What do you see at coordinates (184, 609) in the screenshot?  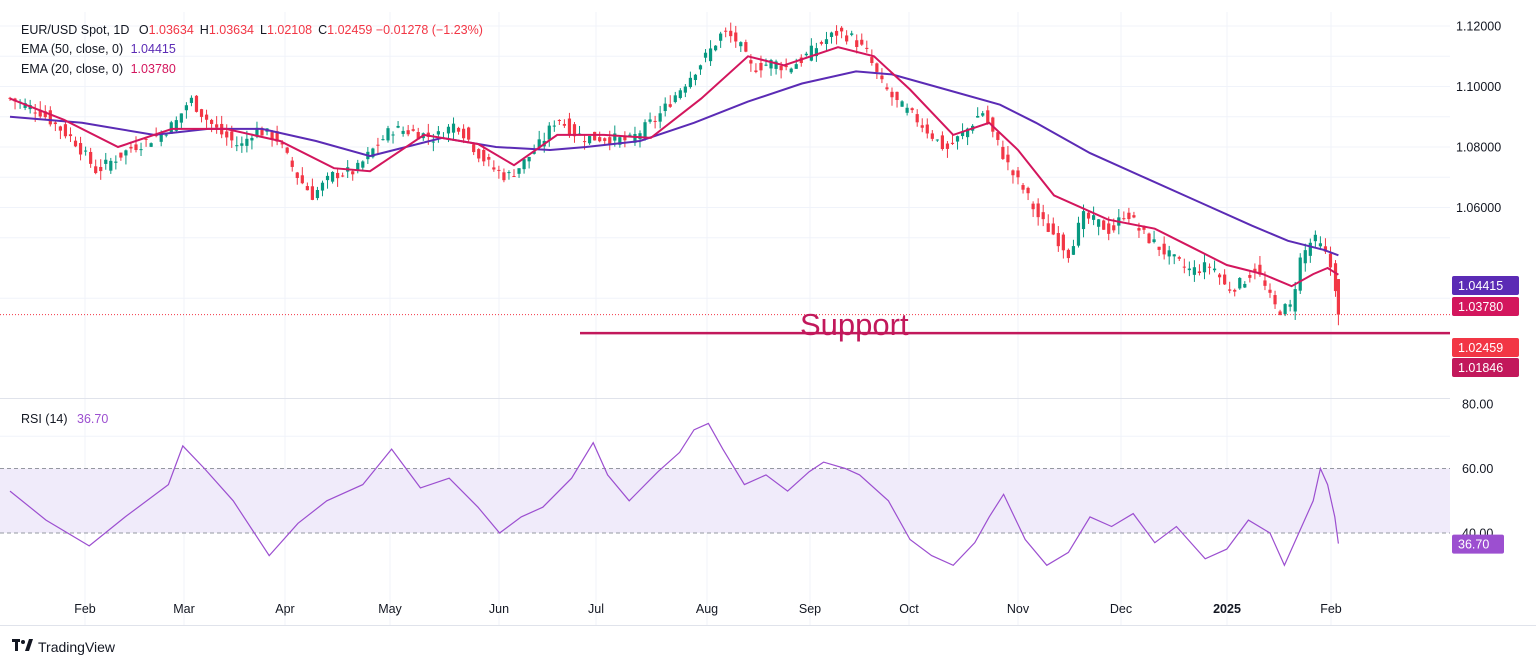 I see `time-tick-label: Mar` at bounding box center [184, 609].